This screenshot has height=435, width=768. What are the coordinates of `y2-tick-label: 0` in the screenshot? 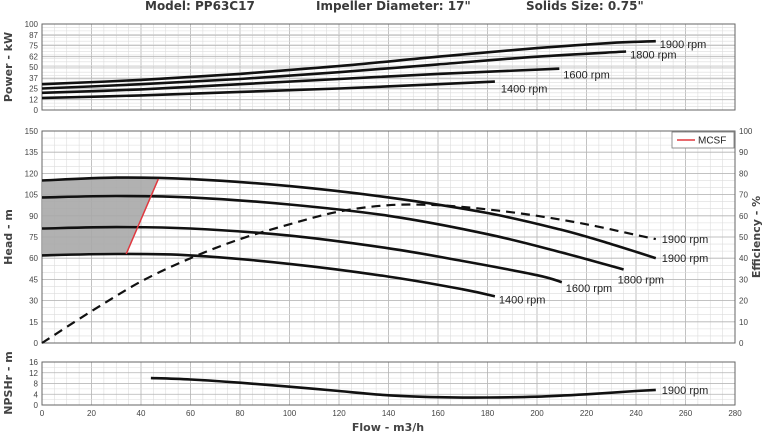 It's located at (741, 343).